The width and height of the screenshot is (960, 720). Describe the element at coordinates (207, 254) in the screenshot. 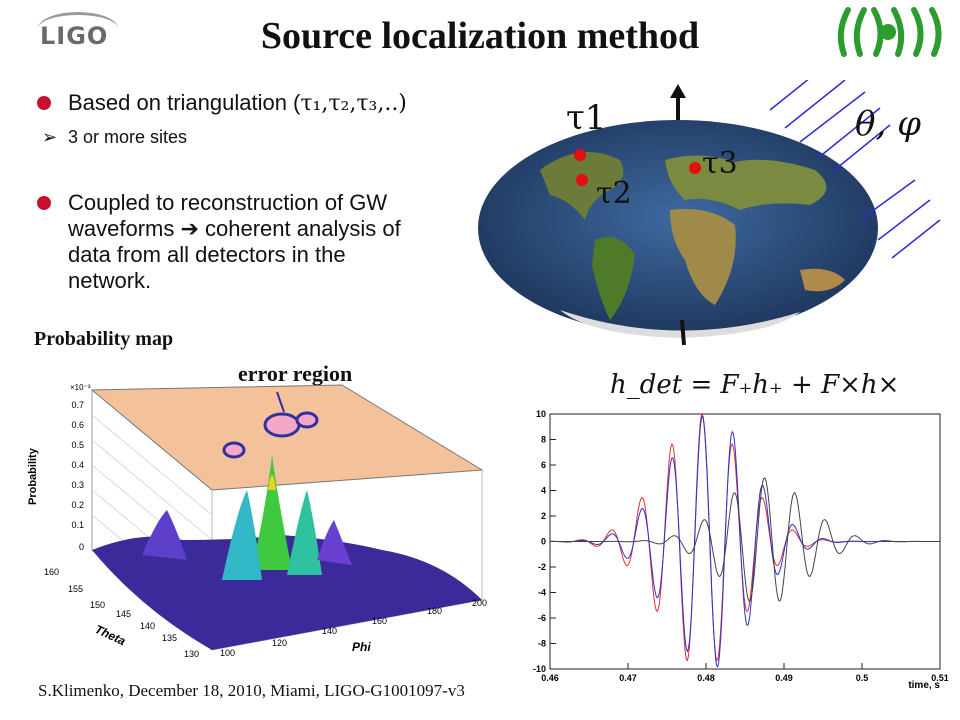

I see `bullet-line: data from all detectors in the` at that location.